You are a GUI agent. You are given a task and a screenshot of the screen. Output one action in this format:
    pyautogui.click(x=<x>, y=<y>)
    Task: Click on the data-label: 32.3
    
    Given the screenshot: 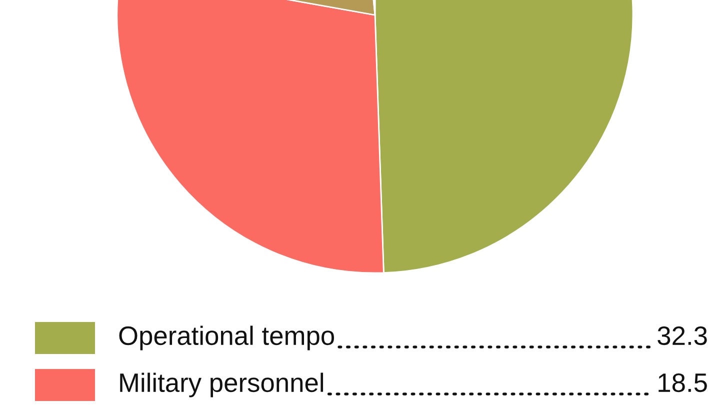 What is the action you would take?
    pyautogui.click(x=682, y=336)
    